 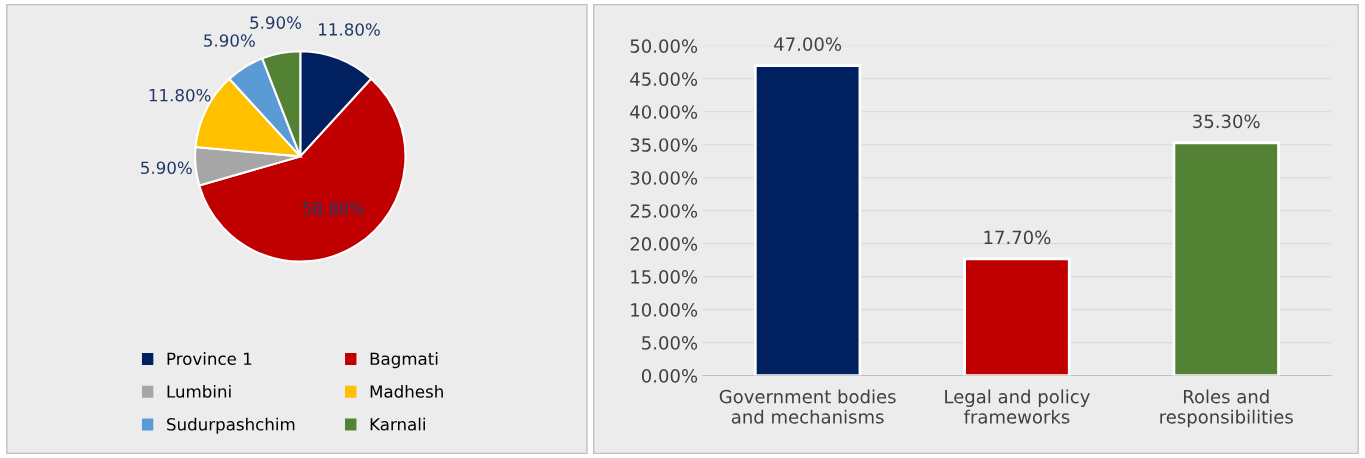 What do you see at coordinates (664, 112) in the screenshot?
I see `y-tick-label: 40.00%` at bounding box center [664, 112].